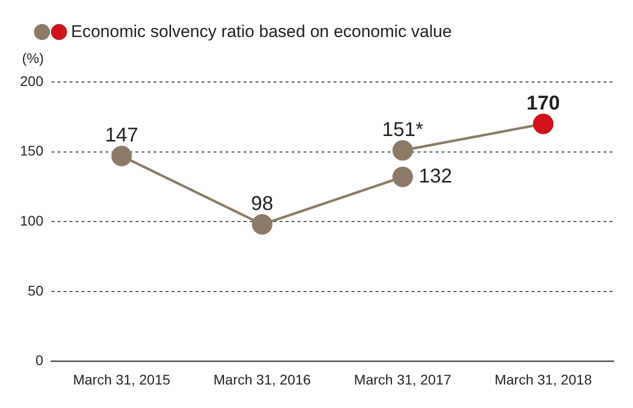 The width and height of the screenshot is (633, 408). I want to click on data-label: 170, so click(543, 103).